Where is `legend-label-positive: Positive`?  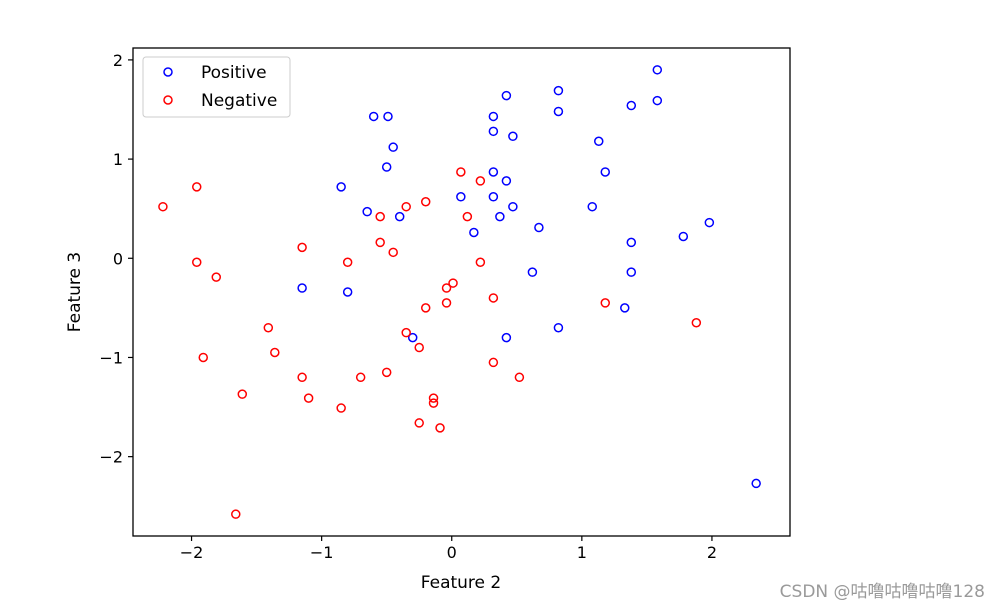 legend-label-positive: Positive is located at coordinates (234, 73).